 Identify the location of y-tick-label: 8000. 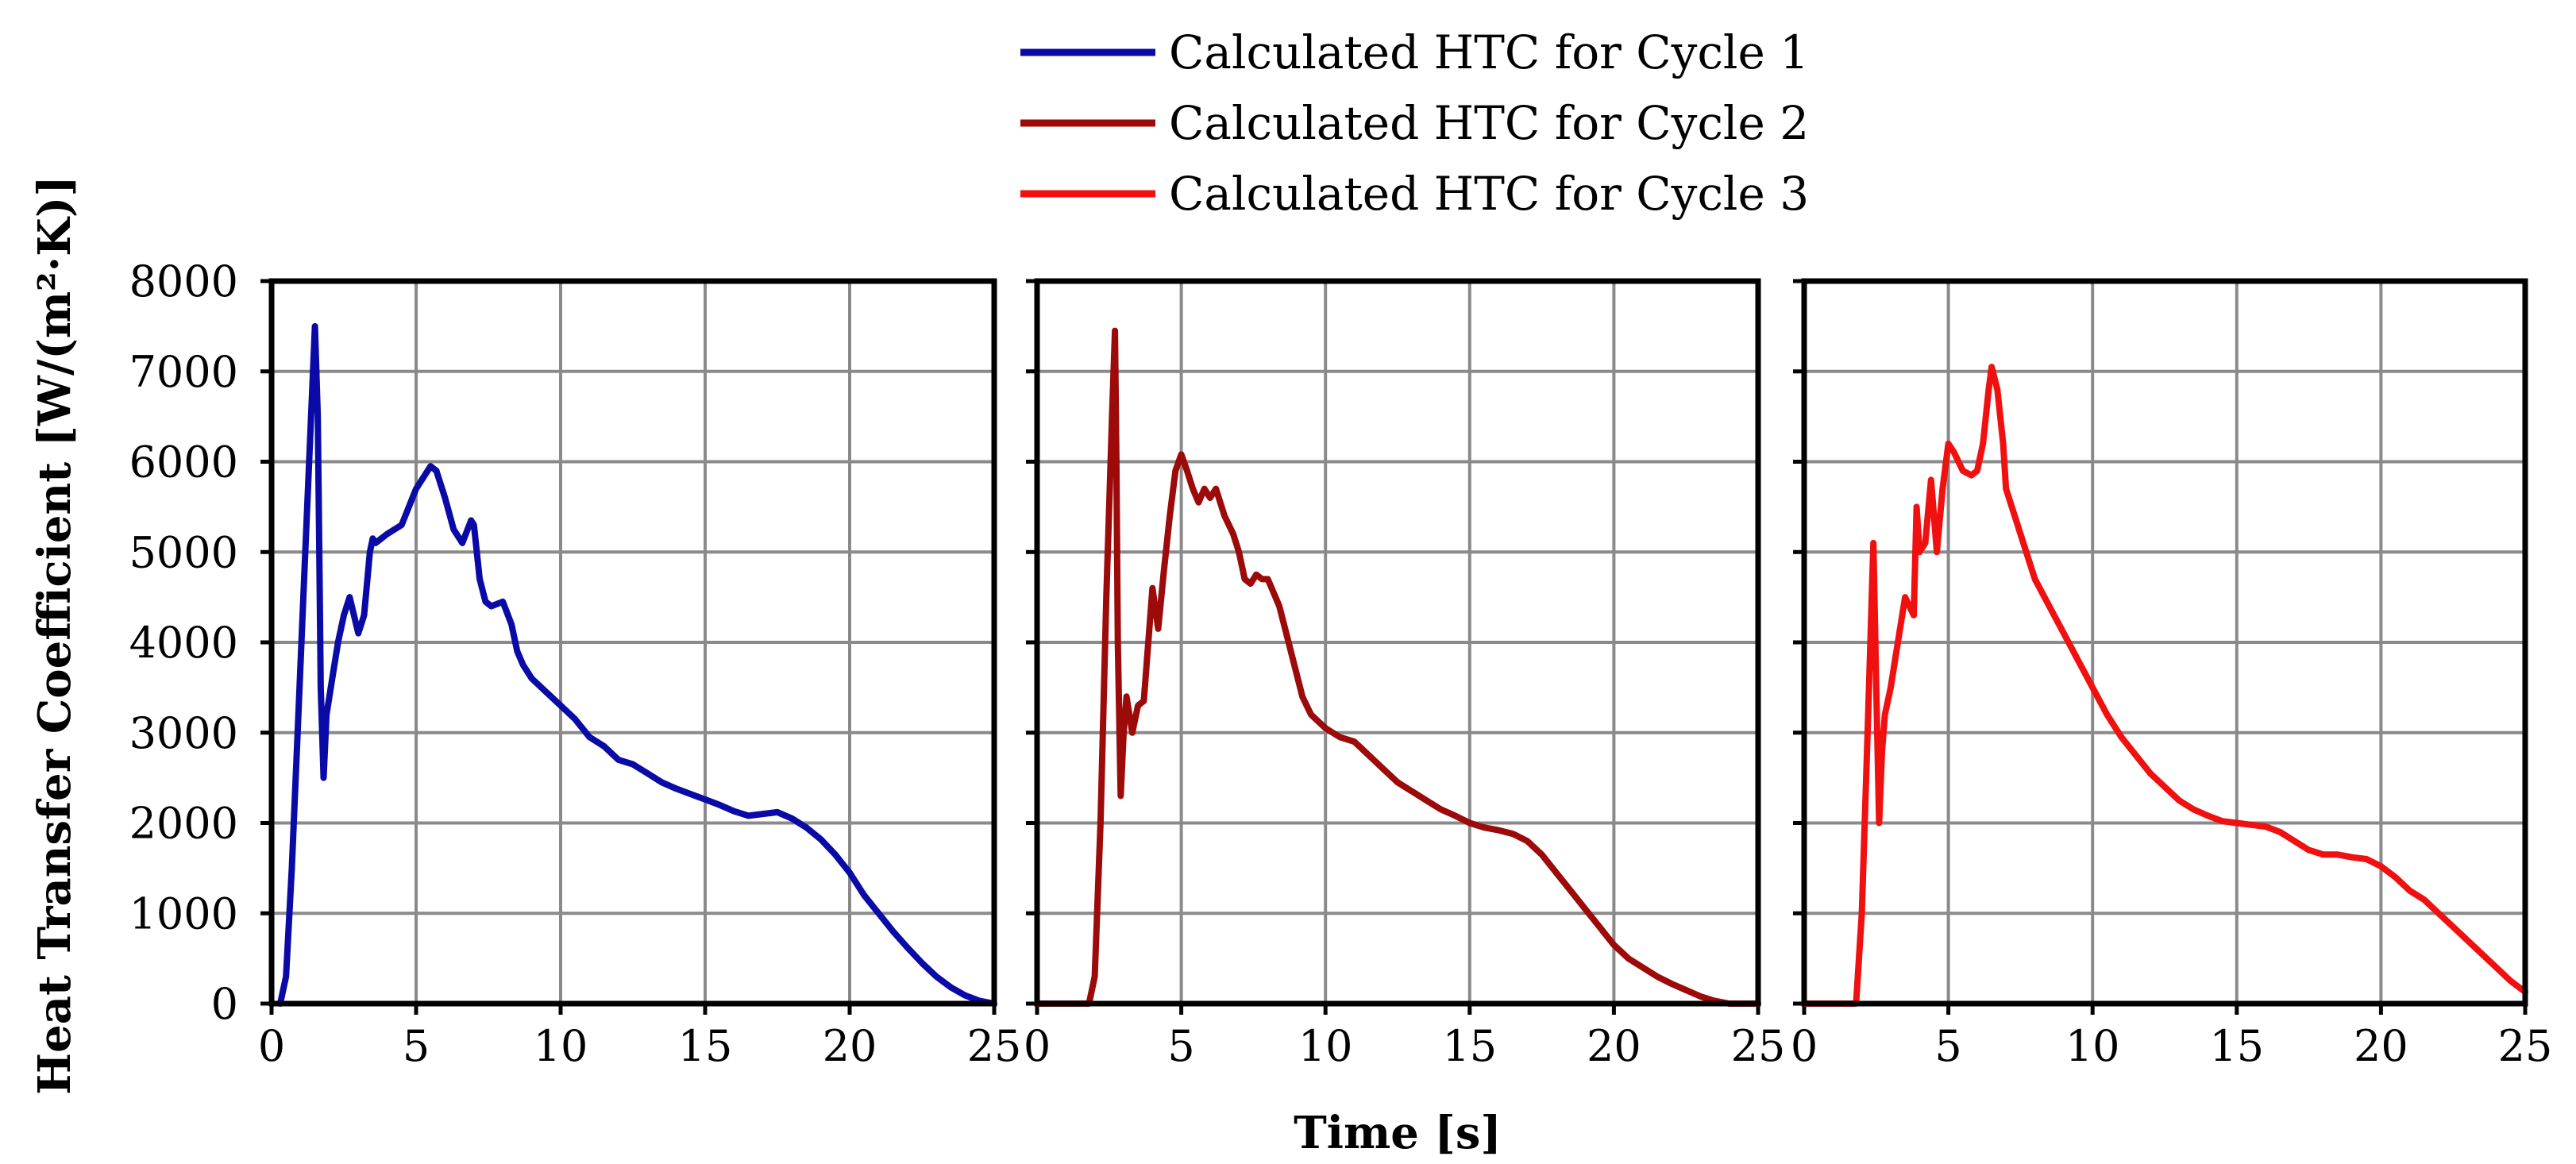
(183, 281).